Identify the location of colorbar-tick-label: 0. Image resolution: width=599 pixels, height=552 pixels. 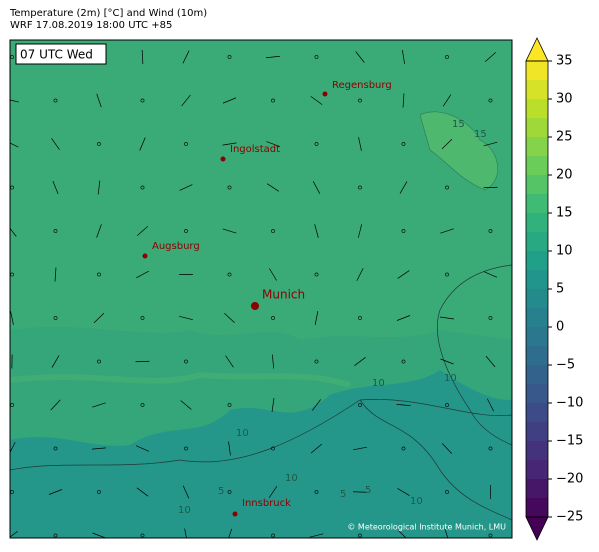
(560, 327).